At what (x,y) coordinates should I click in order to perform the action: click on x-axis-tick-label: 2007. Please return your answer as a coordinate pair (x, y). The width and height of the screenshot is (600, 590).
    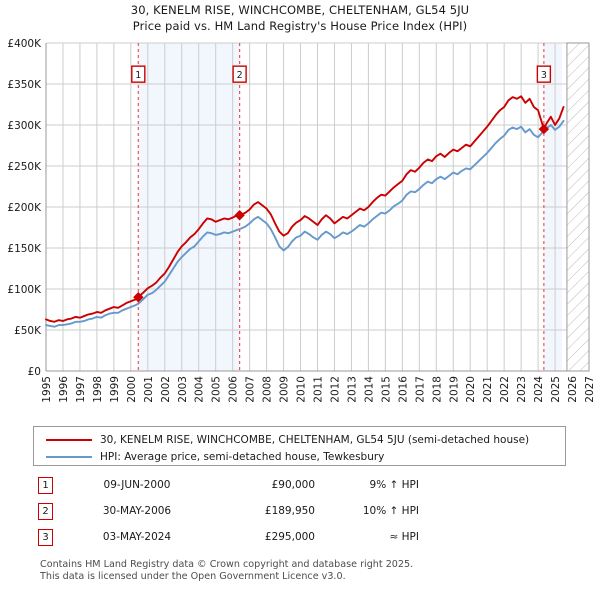
    Looking at the image, I should click on (251, 389).